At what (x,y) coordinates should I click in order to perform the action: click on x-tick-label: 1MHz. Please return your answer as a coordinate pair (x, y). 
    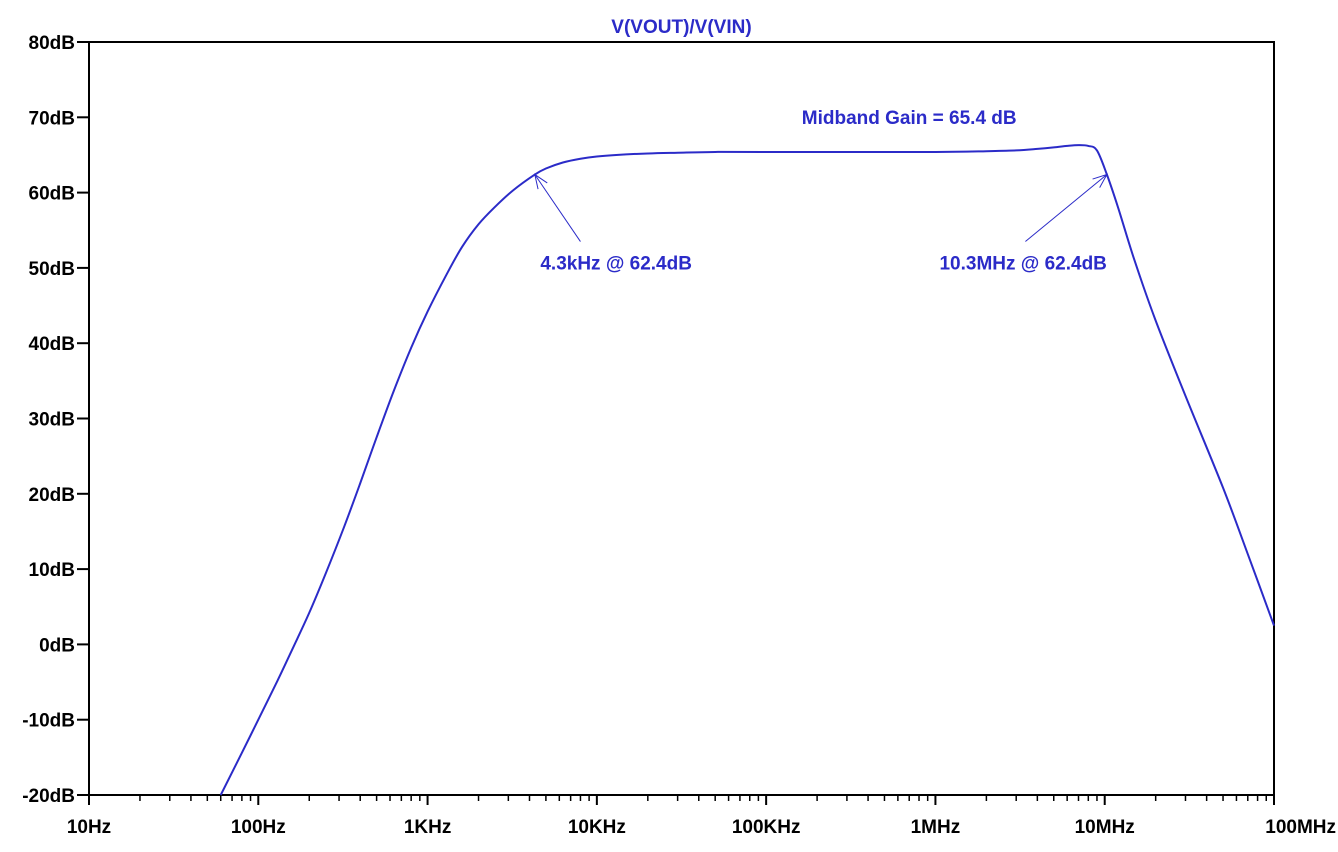
    Looking at the image, I should click on (936, 827).